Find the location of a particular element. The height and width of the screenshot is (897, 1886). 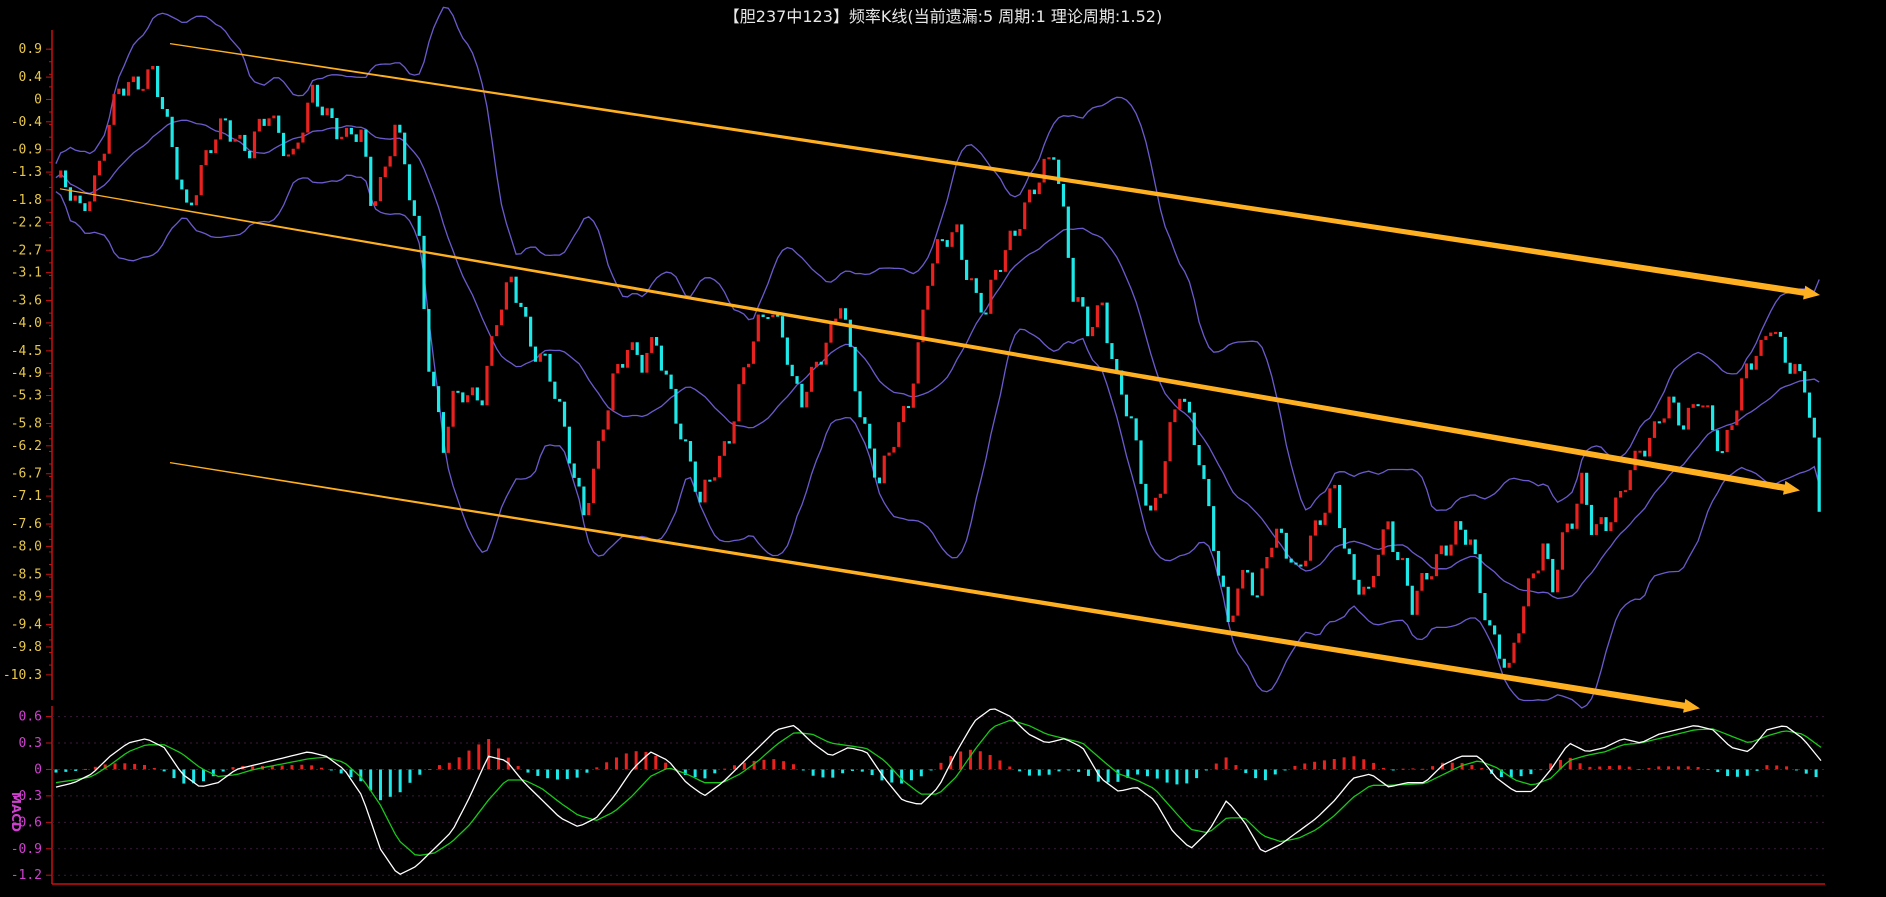

y-tick-label: -10.3 is located at coordinates (22, 675).